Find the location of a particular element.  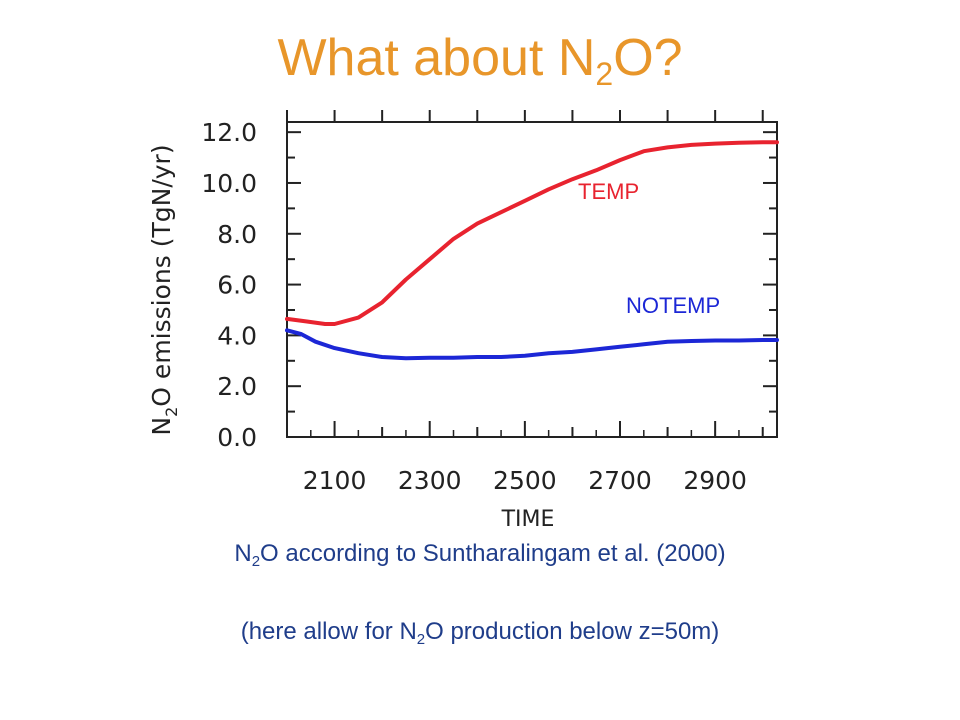

y-tick-label: 0.0 is located at coordinates (237, 437).